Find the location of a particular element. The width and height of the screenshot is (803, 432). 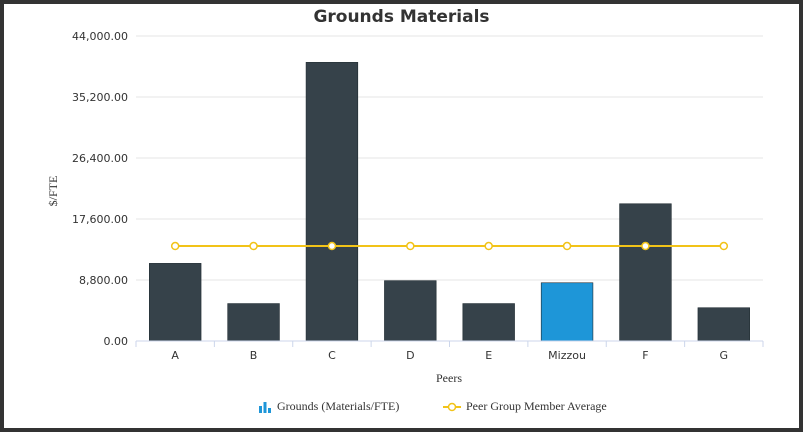

x-axis-title: Peers is located at coordinates (449, 378).